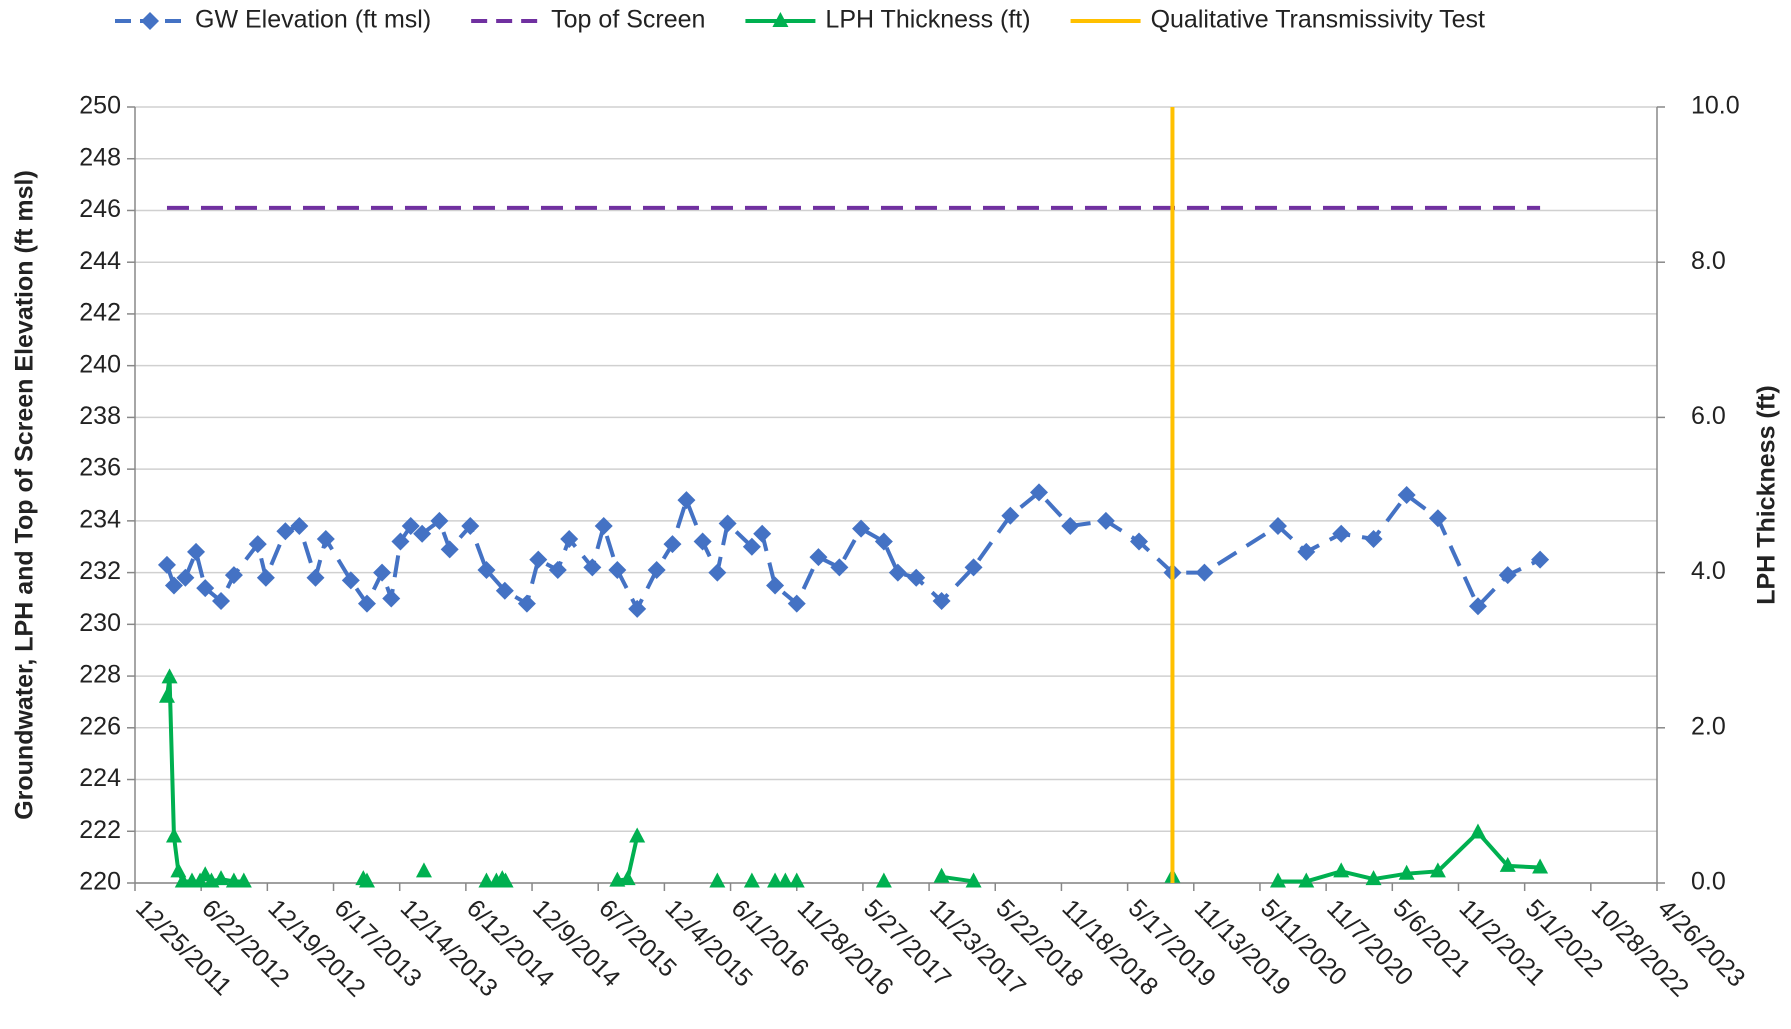  Describe the element at coordinates (100, 675) in the screenshot. I see `y-tick-label: 228` at that location.